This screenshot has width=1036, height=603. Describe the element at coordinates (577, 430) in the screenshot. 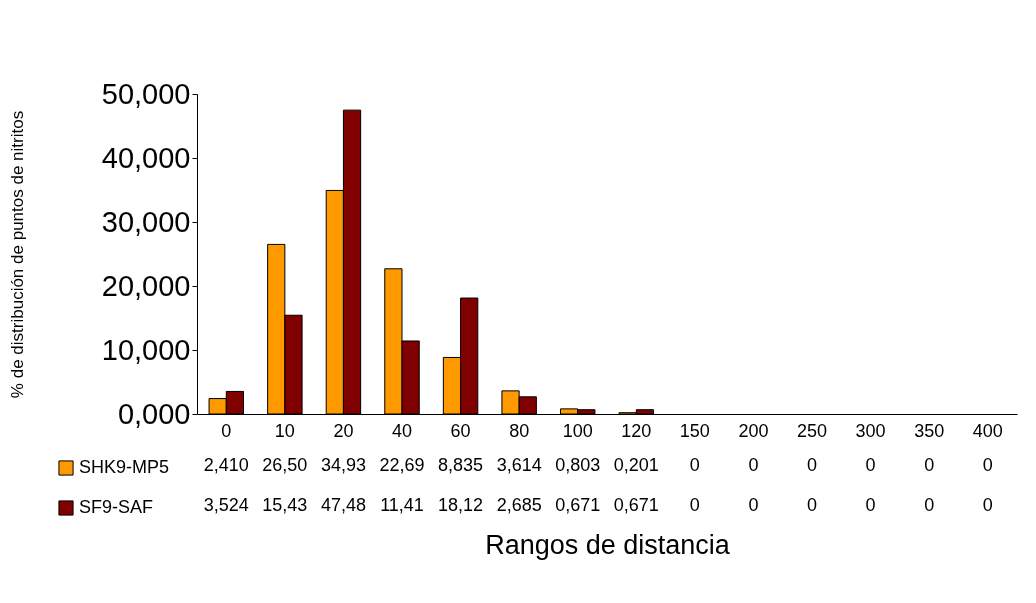

I see `x-tick-label: 100` at that location.